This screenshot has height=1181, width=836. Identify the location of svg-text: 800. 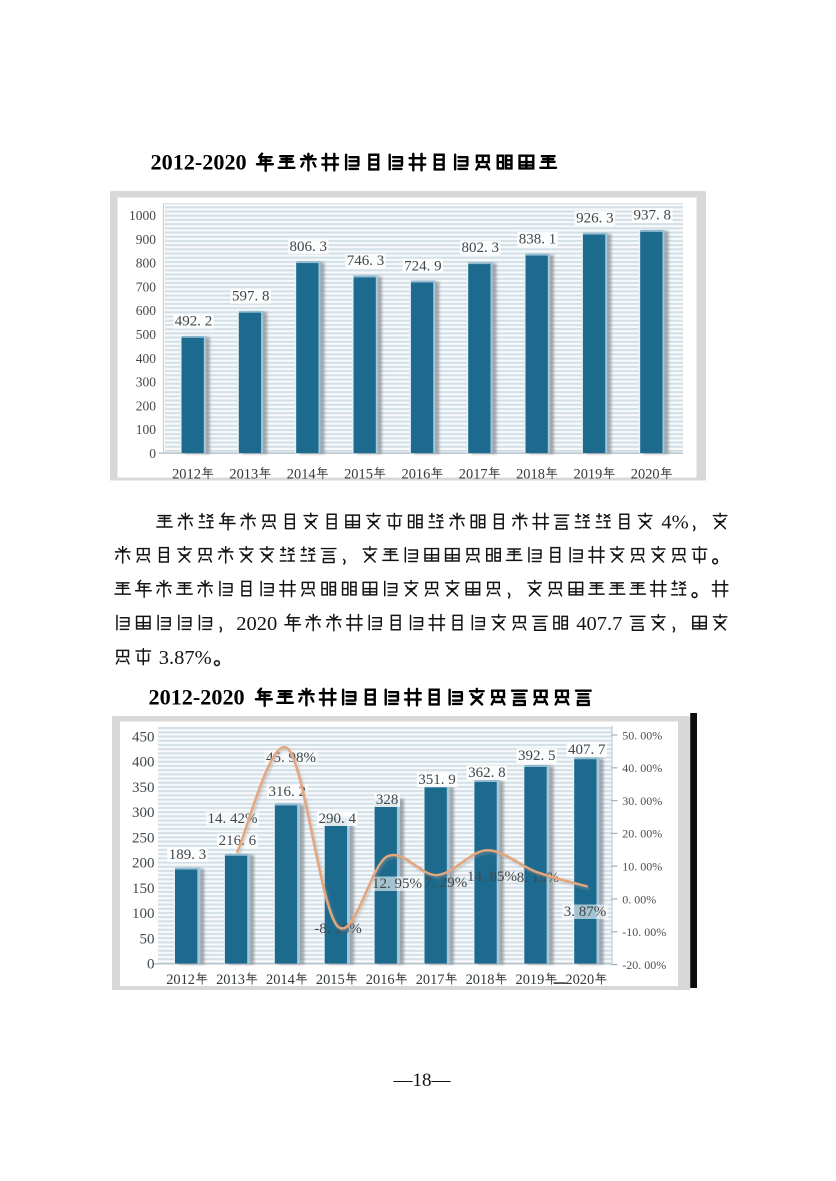
(146, 263).